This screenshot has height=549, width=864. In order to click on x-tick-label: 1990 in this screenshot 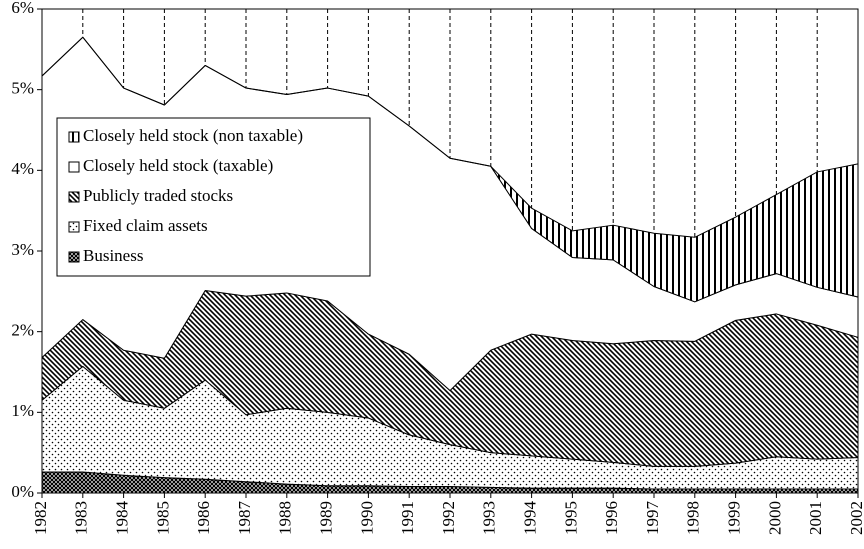, I will do `click(366, 518)`.